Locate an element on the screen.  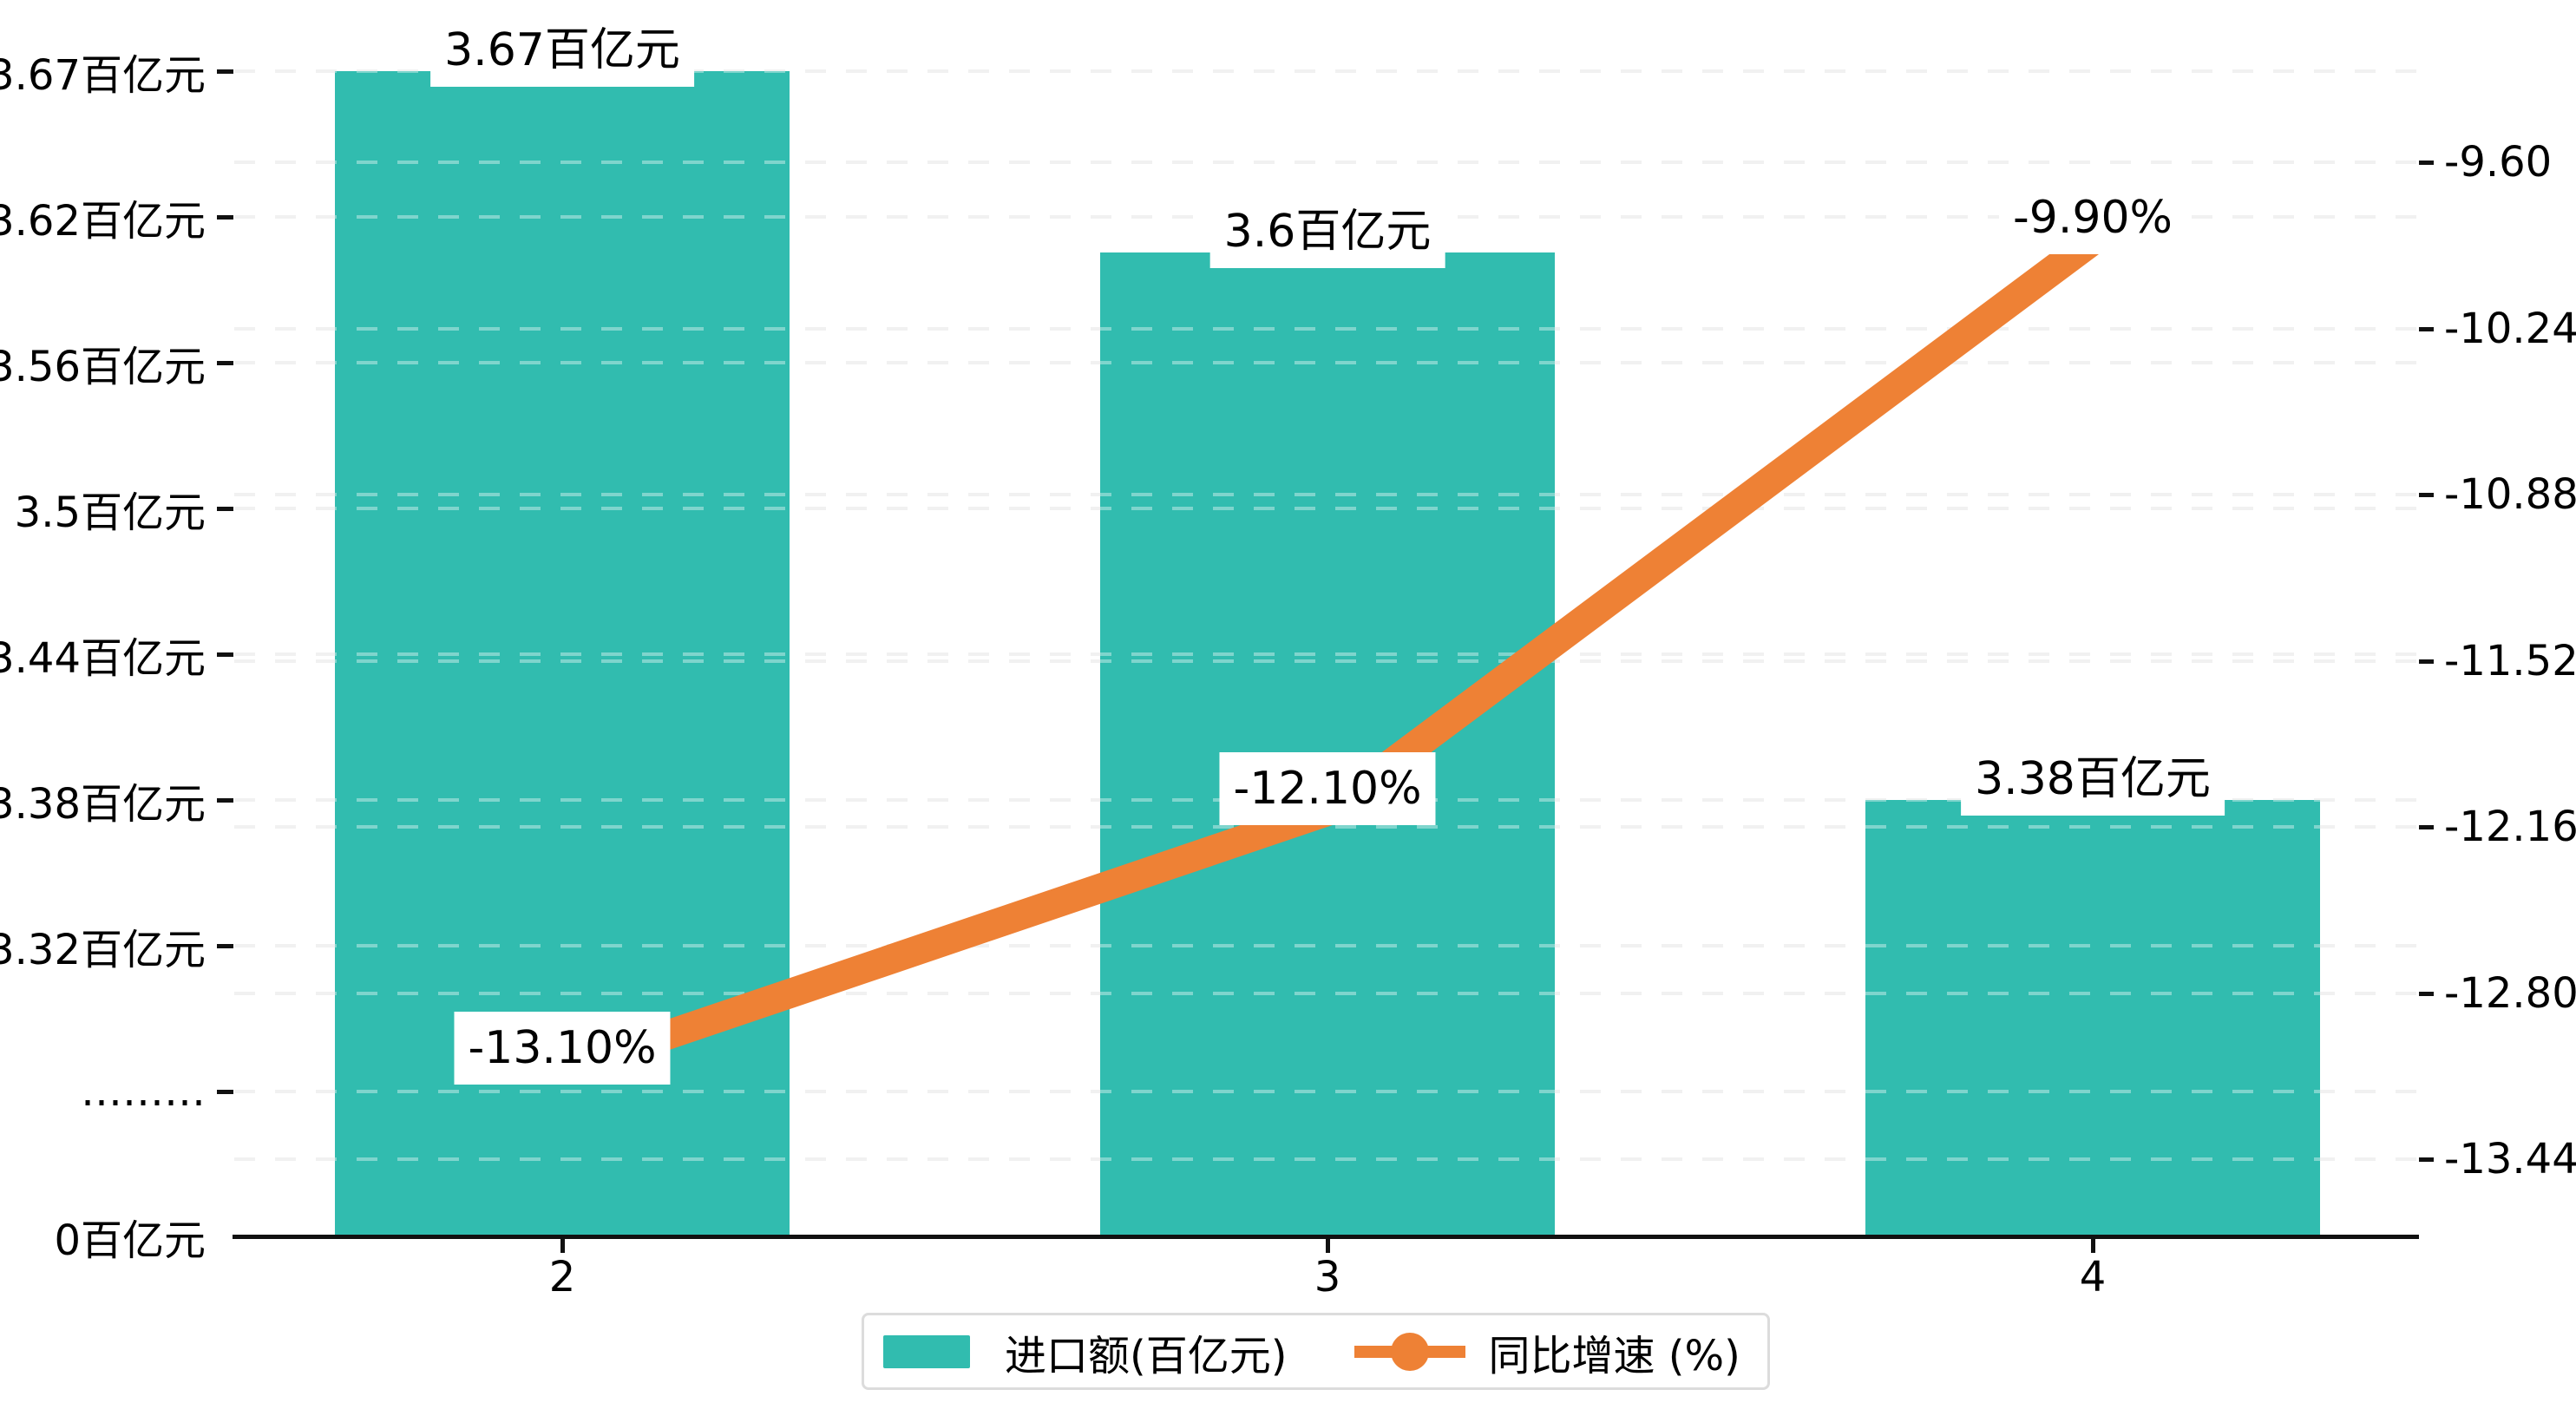
y-axis-left-tick-label: 3.67百亿元 is located at coordinates (103, 76).